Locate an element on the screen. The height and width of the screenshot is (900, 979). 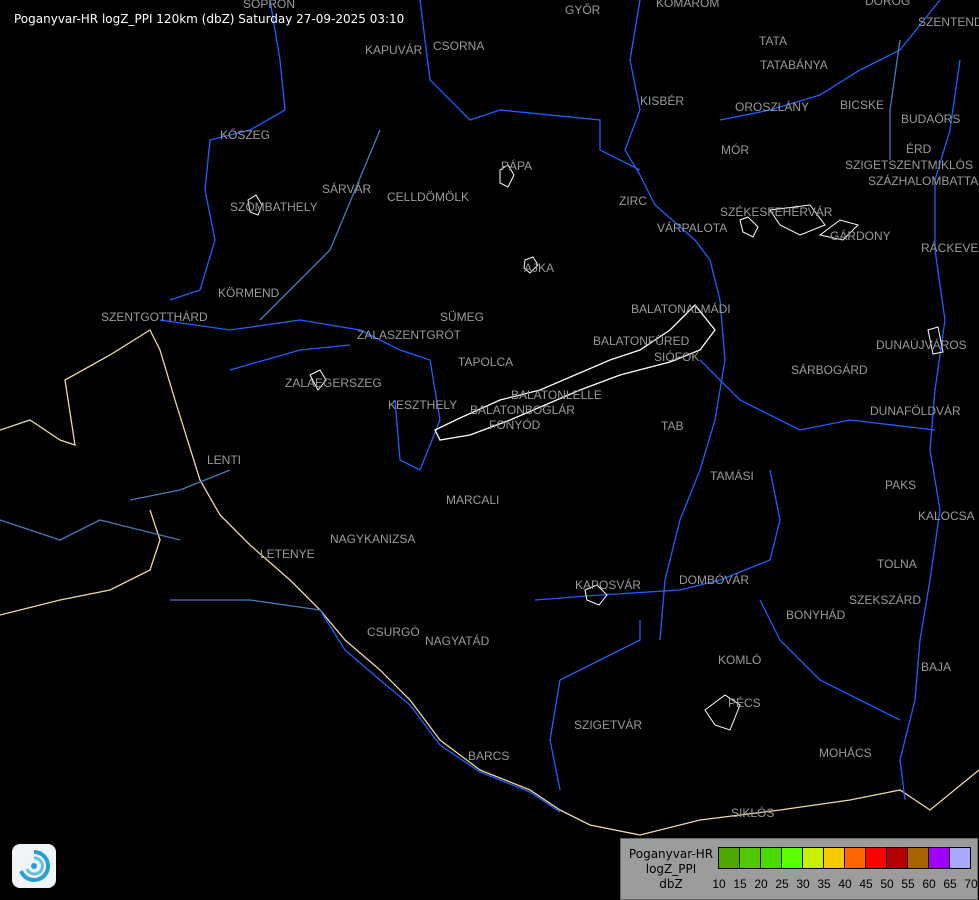
legend-unit: dbZ is located at coordinates (671, 884).